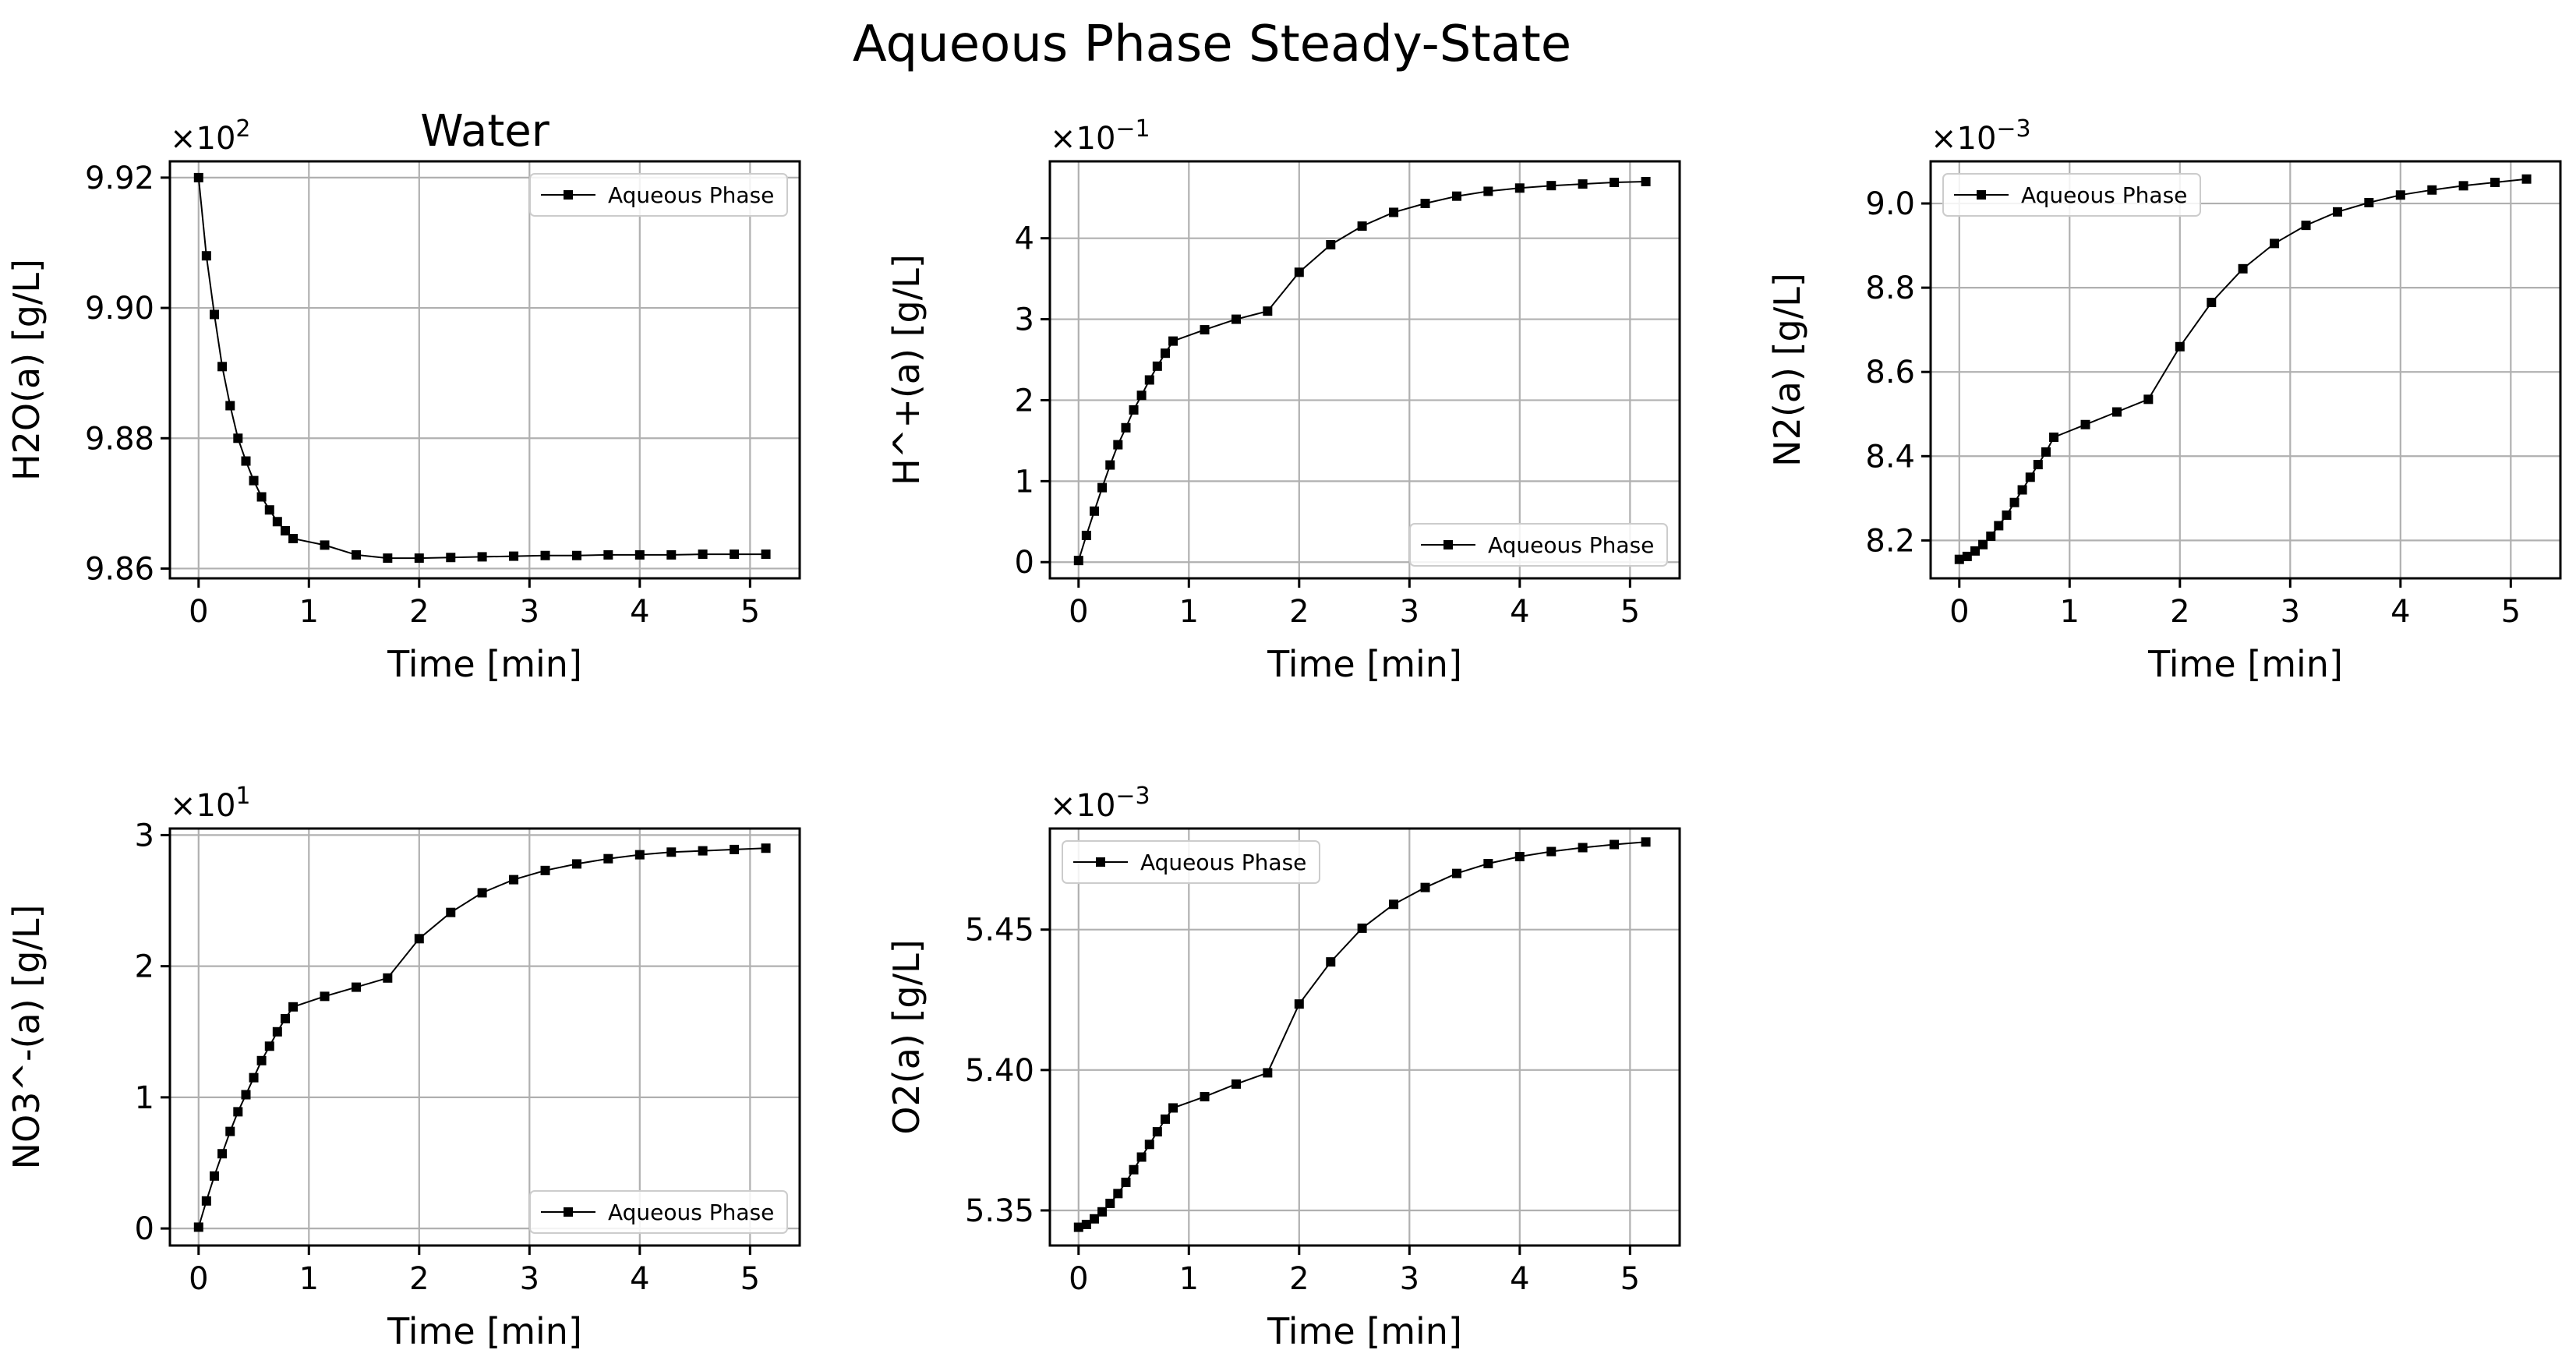 This screenshot has width=2576, height=1371. What do you see at coordinates (1409, 1279) in the screenshot?
I see `x-tick-label: 3` at bounding box center [1409, 1279].